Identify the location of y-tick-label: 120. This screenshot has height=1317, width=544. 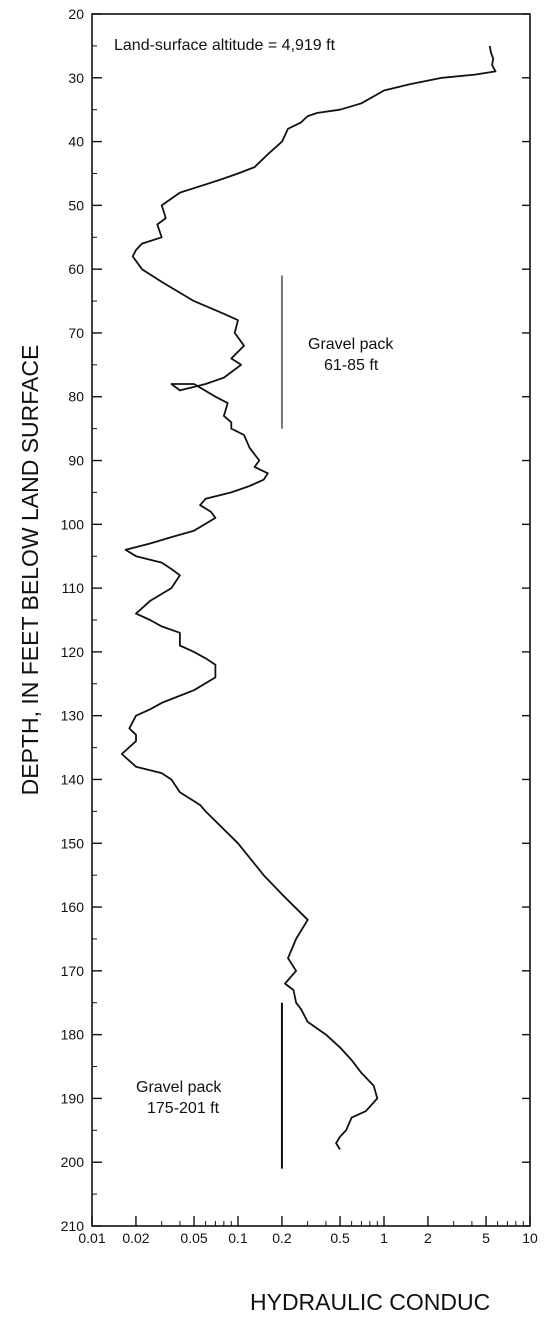
(73, 652).